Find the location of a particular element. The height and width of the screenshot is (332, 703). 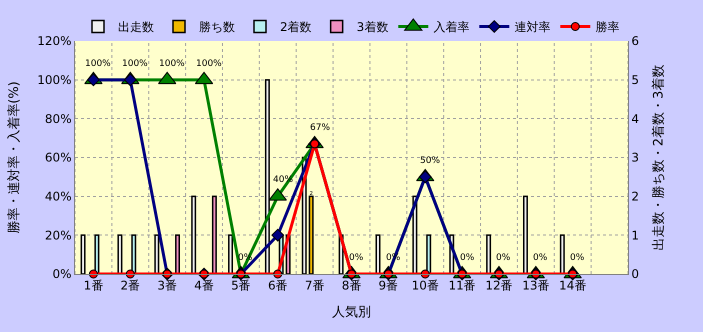

x-tick-label: 1番 is located at coordinates (94, 285).